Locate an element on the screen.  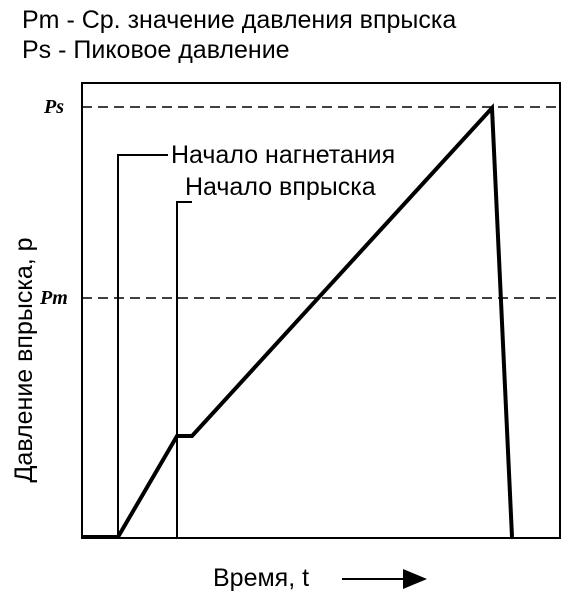
annotation: Начало впрыска is located at coordinates (280, 187).